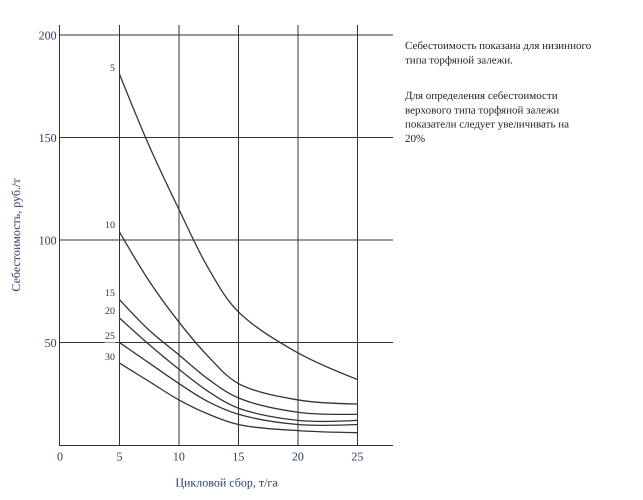  What do you see at coordinates (112, 68) in the screenshot?
I see `series-label: 5` at bounding box center [112, 68].